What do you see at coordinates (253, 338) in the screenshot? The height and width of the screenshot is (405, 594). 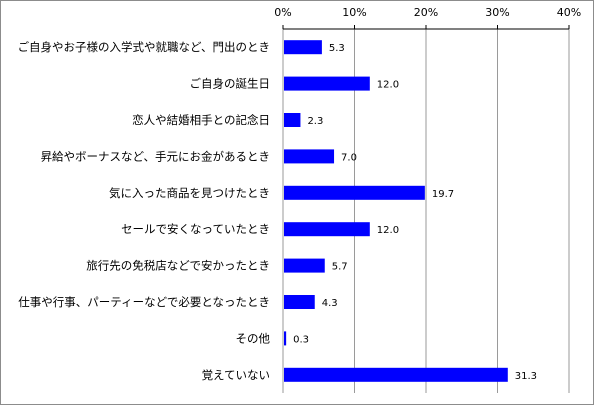 I see `category-label-9: その他` at bounding box center [253, 338].